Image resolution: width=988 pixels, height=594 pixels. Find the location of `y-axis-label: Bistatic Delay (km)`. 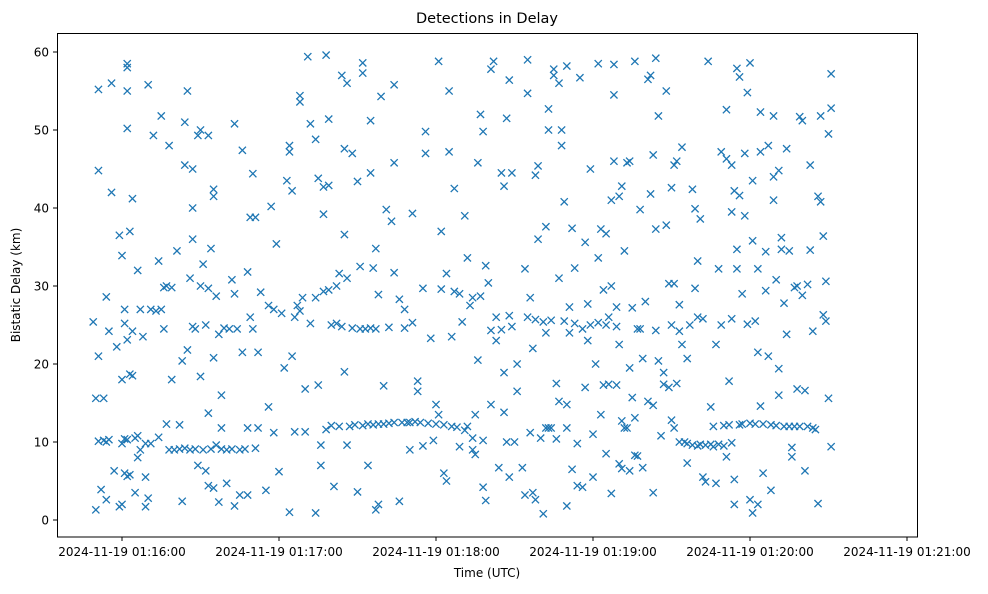

y-axis-label: Bistatic Delay (km) is located at coordinates (16, 285).